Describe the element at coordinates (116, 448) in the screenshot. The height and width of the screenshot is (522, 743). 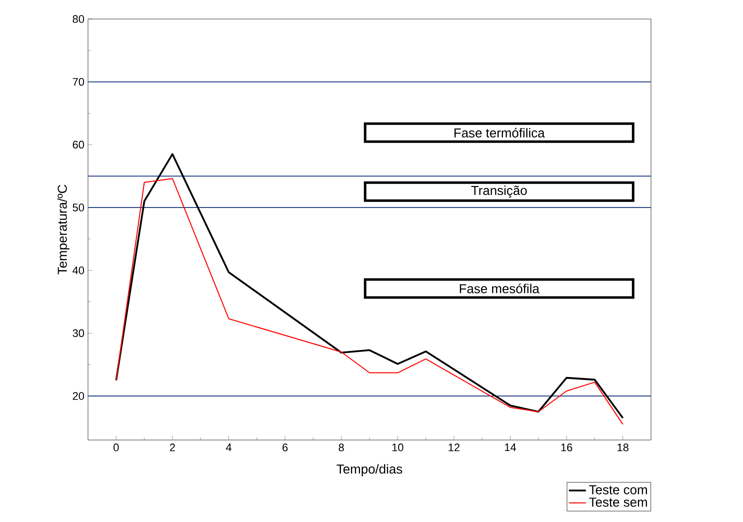
I see `x-tick-label: 0` at that location.